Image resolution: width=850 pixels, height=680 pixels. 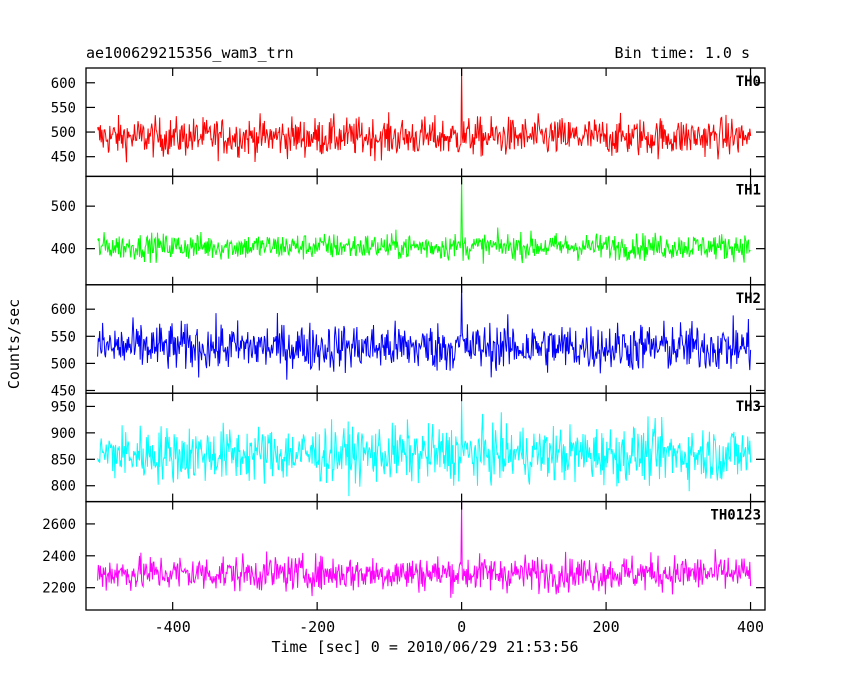 I want to click on y-tick-label: 2600, so click(x=59, y=525).